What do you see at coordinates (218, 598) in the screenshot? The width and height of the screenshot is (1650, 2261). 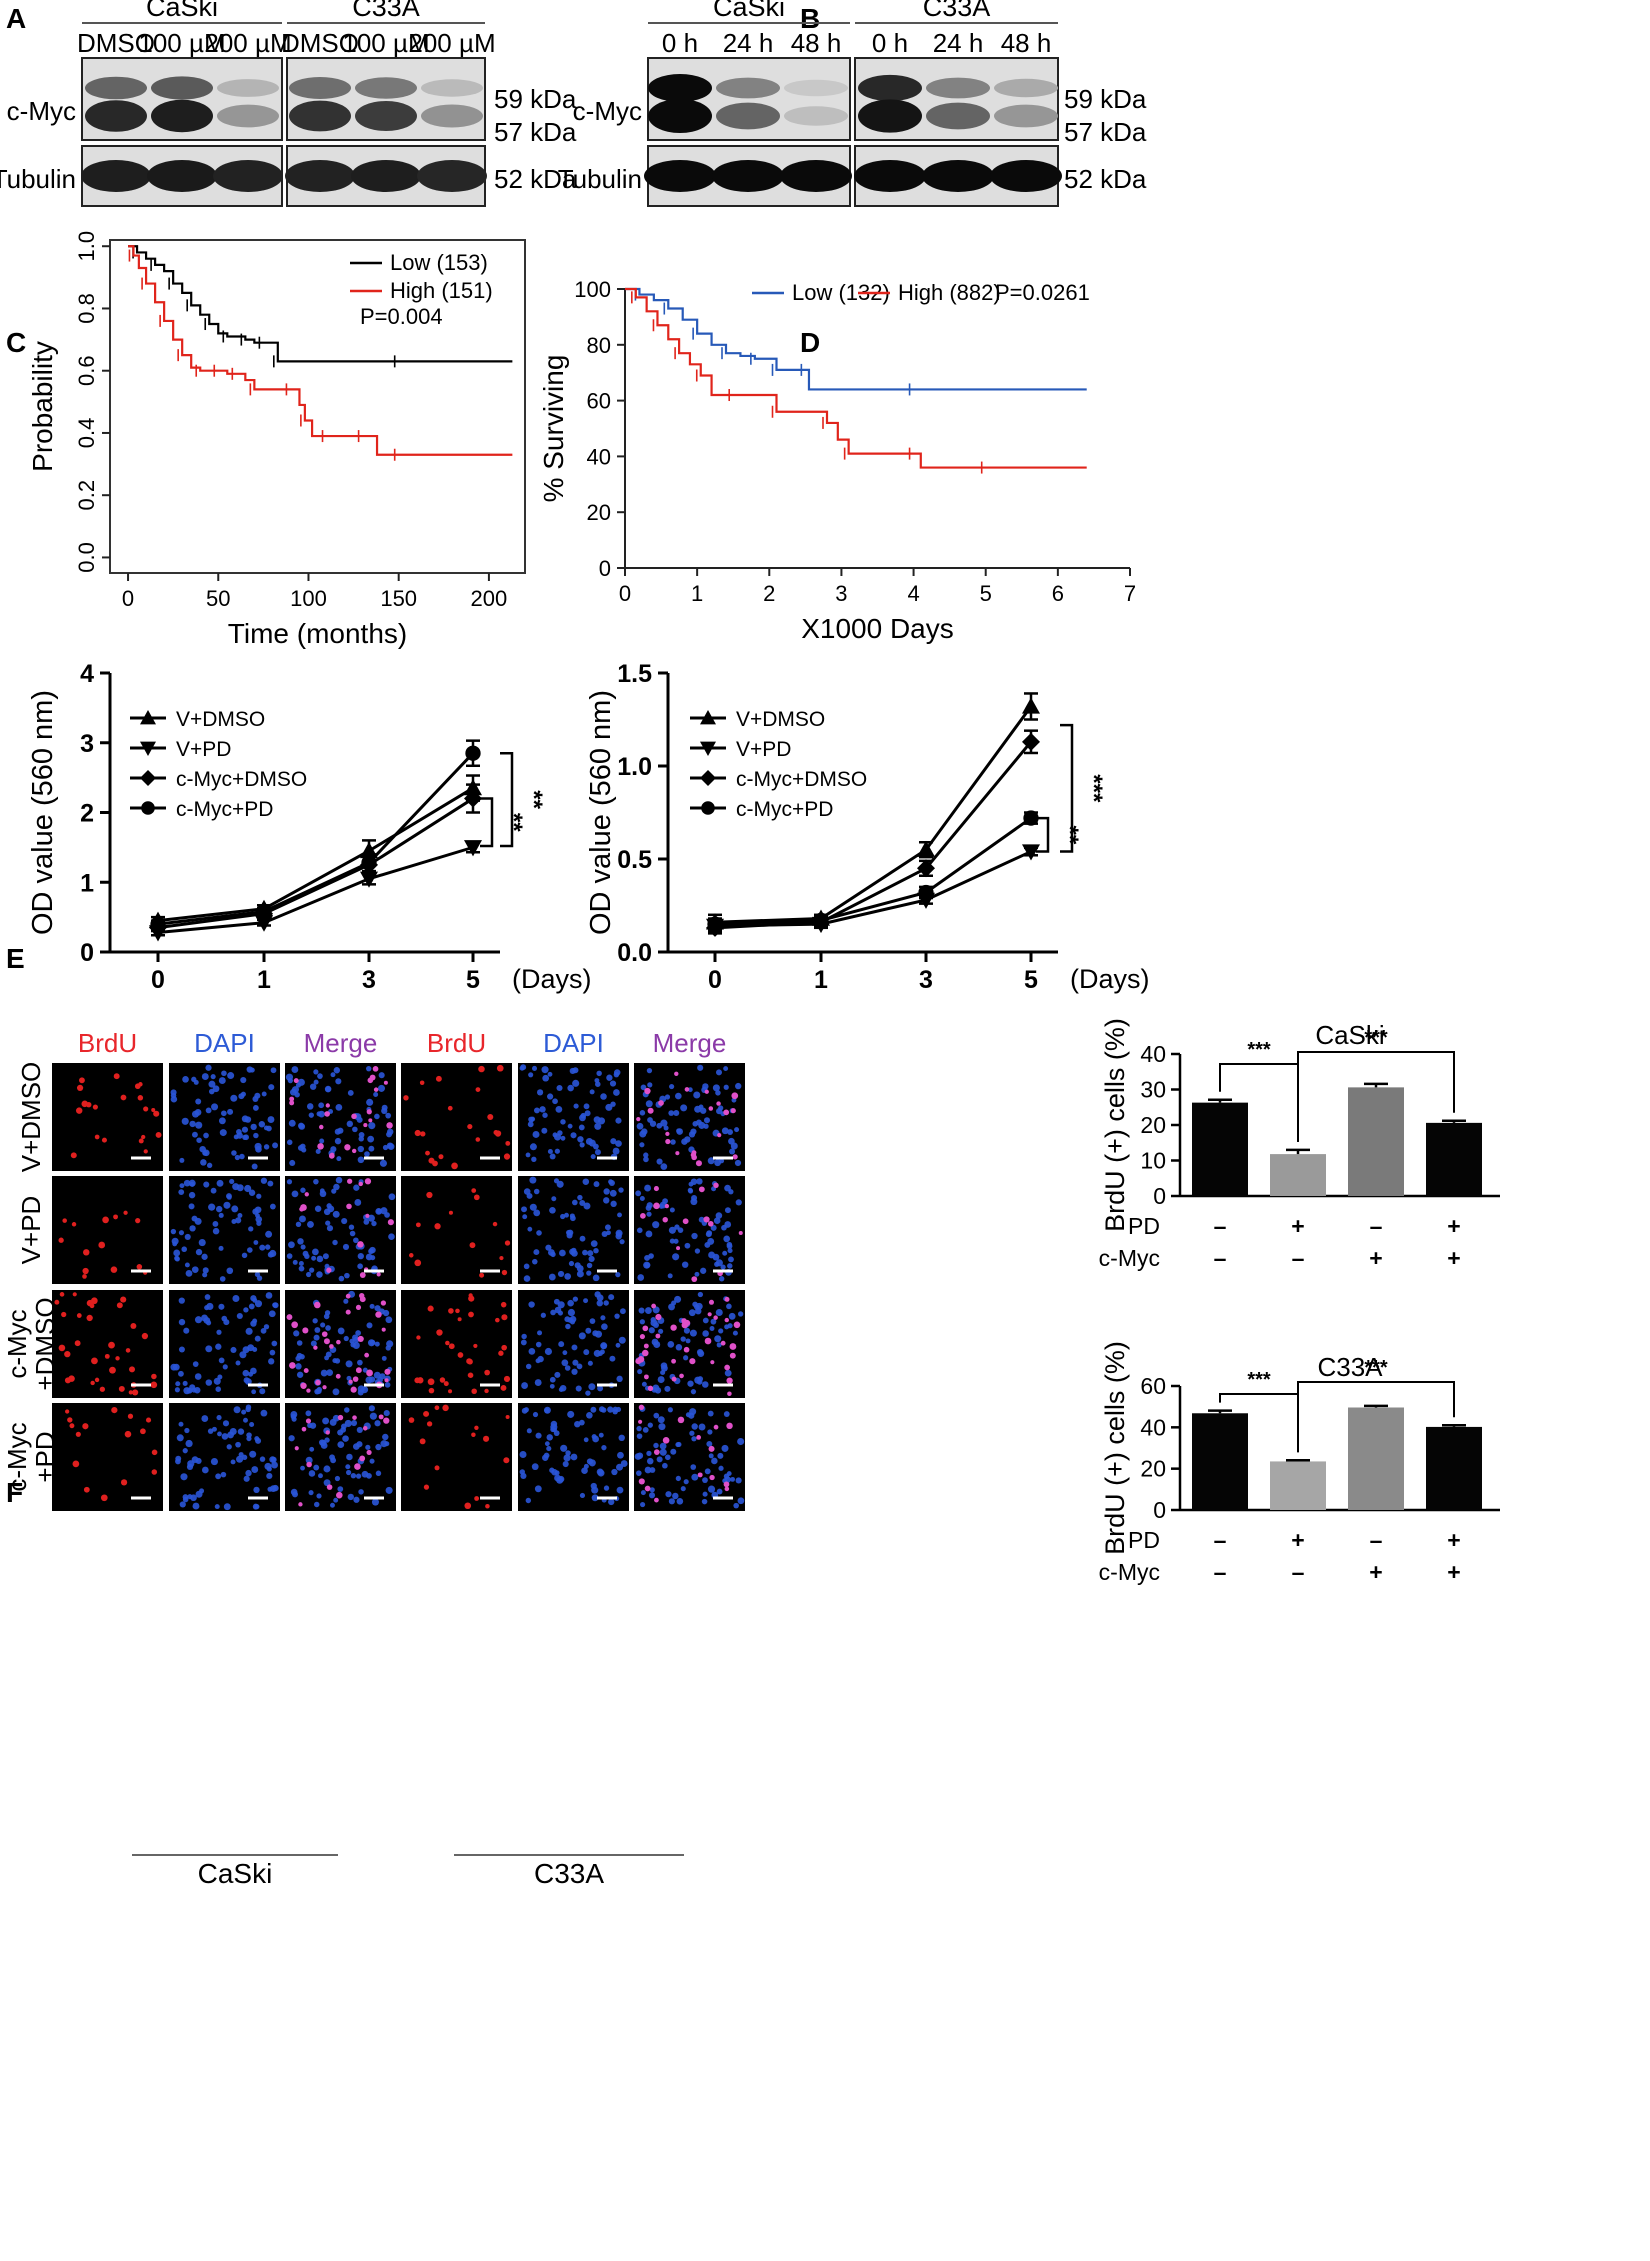 I see `x-tick-label: 50` at bounding box center [218, 598].